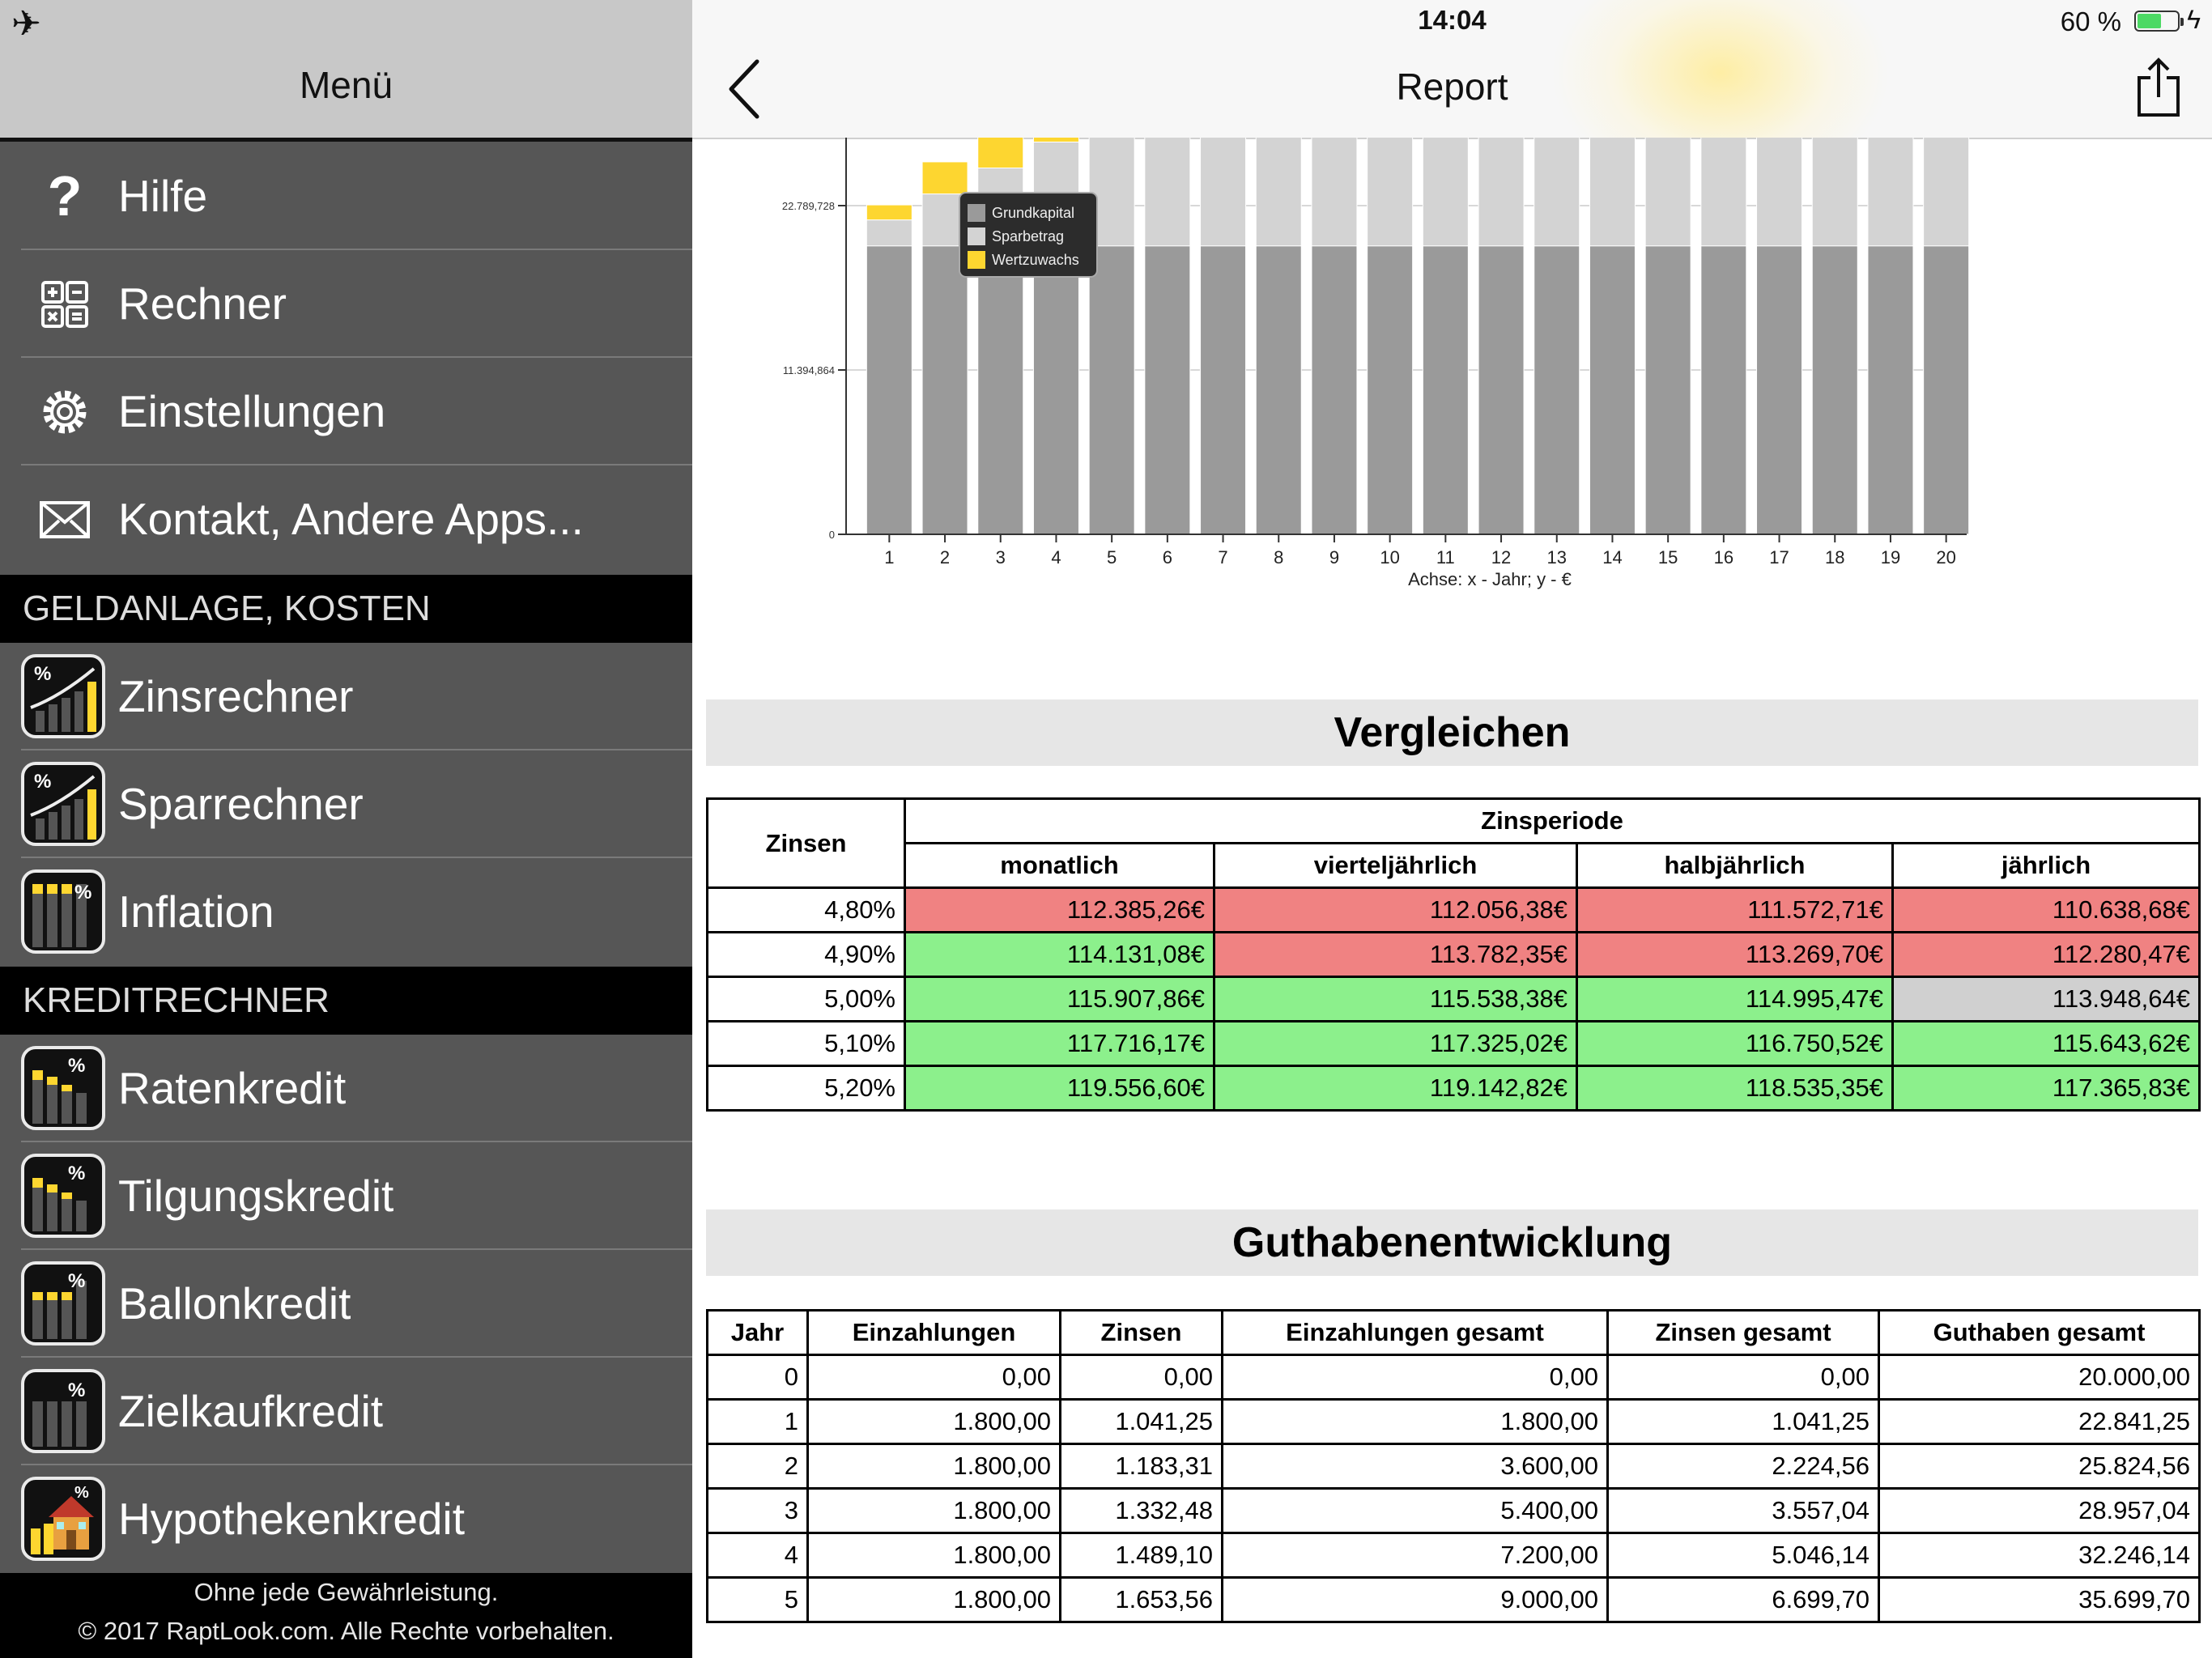 The width and height of the screenshot is (2212, 1658). I want to click on x-tick-label: 5, so click(1112, 557).